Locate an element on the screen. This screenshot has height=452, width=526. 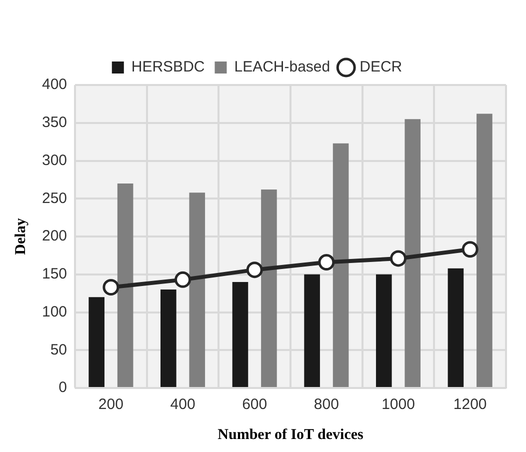
x-axis-title: Number of IoT devices is located at coordinates (291, 434).